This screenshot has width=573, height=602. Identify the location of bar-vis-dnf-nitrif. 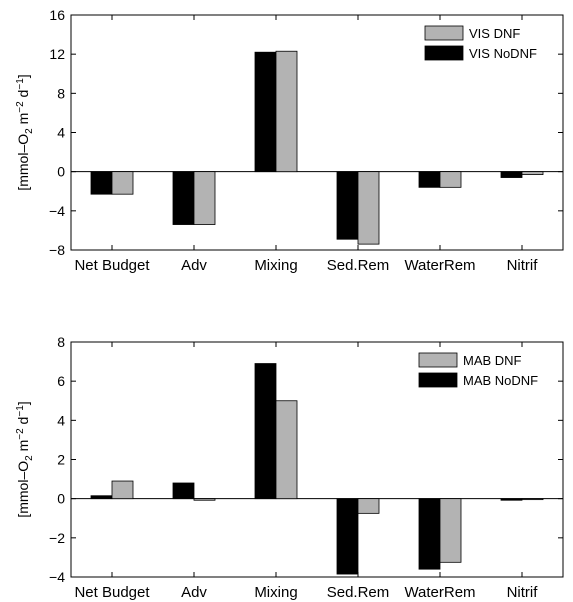
(532, 173).